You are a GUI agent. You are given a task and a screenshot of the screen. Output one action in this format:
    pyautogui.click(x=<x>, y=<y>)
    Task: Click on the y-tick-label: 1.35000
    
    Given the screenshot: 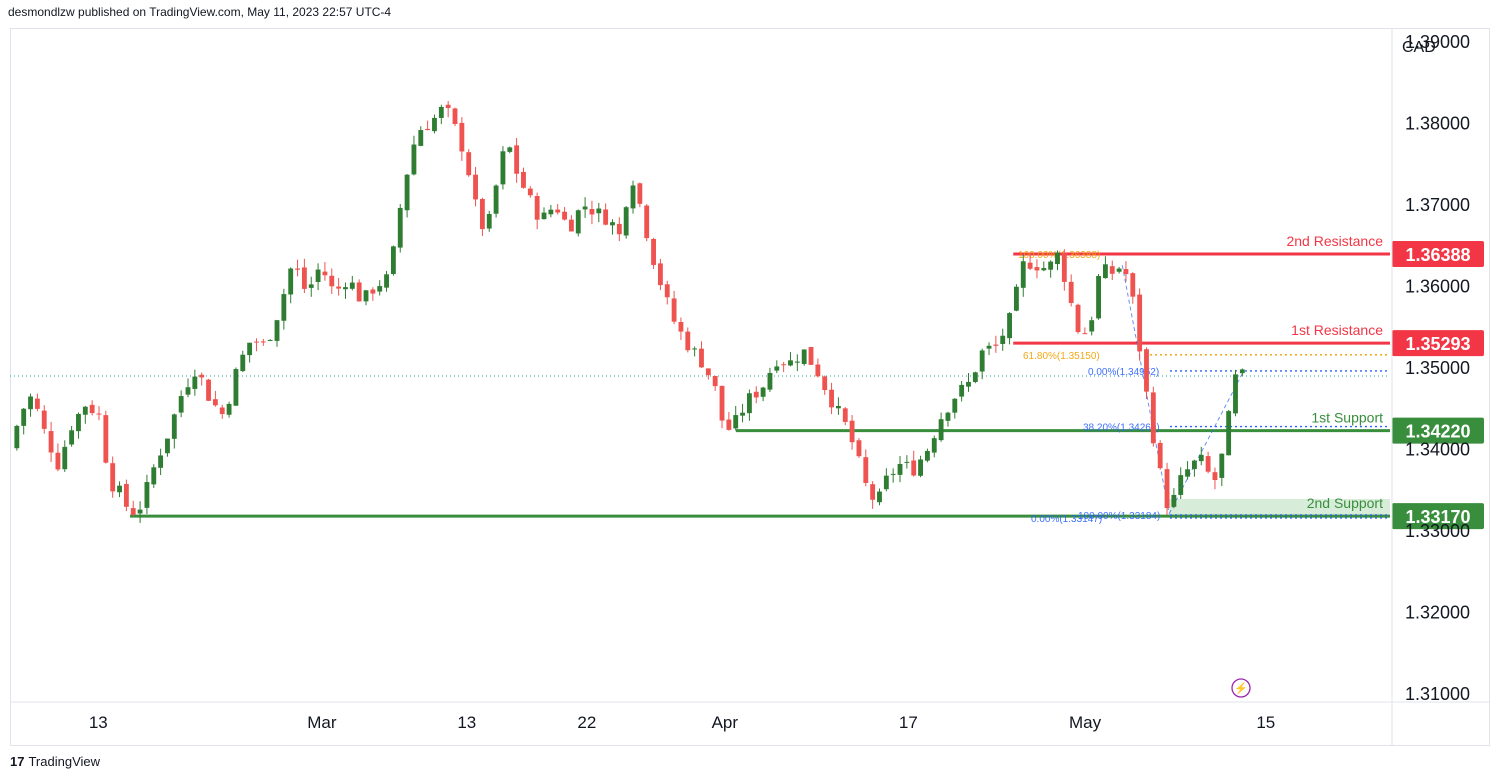 What is the action you would take?
    pyautogui.click(x=1437, y=368)
    